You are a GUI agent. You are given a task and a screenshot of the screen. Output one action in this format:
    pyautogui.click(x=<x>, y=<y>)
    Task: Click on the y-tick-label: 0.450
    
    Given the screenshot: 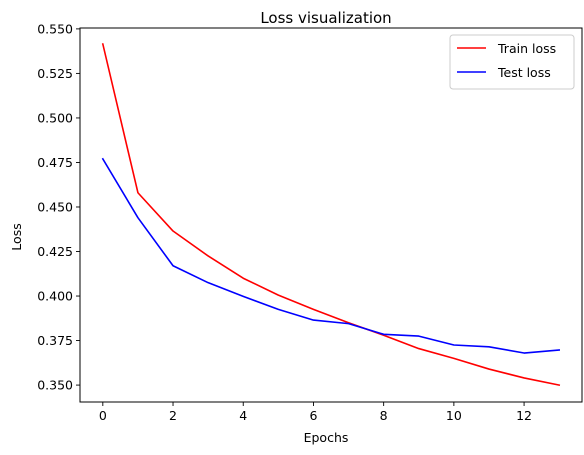 What is the action you would take?
    pyautogui.click(x=55, y=206)
    